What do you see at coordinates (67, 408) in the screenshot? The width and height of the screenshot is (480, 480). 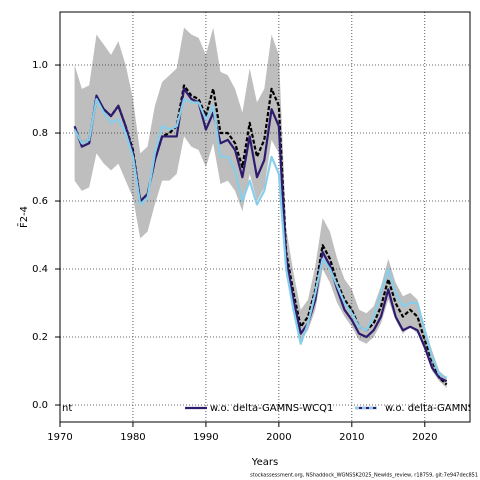 I see `legend-label: nt` at bounding box center [67, 408].